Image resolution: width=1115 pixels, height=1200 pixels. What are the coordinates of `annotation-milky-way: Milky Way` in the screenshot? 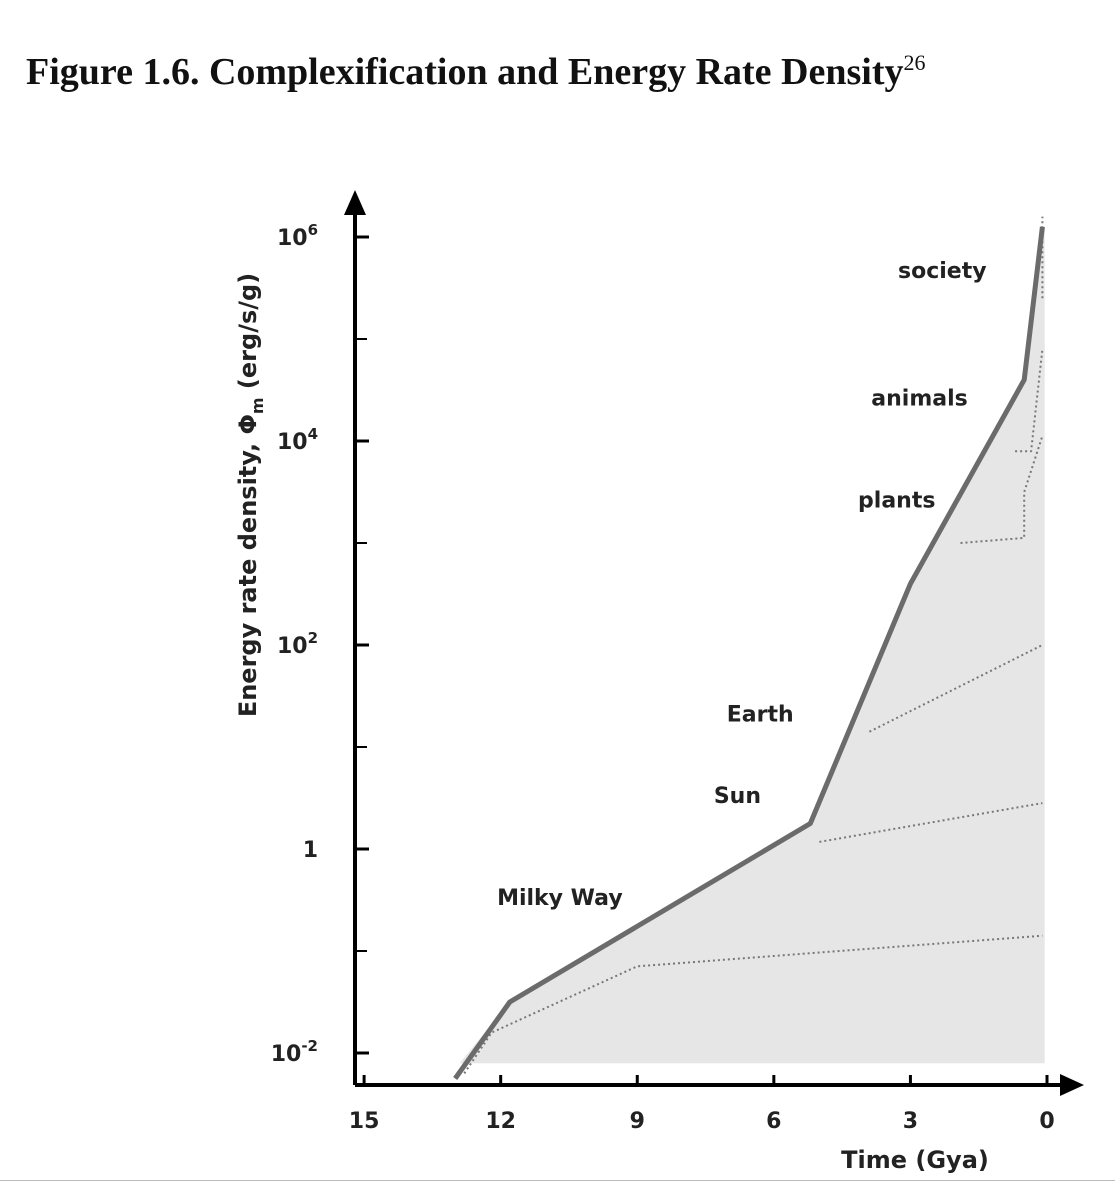 It's located at (560, 898).